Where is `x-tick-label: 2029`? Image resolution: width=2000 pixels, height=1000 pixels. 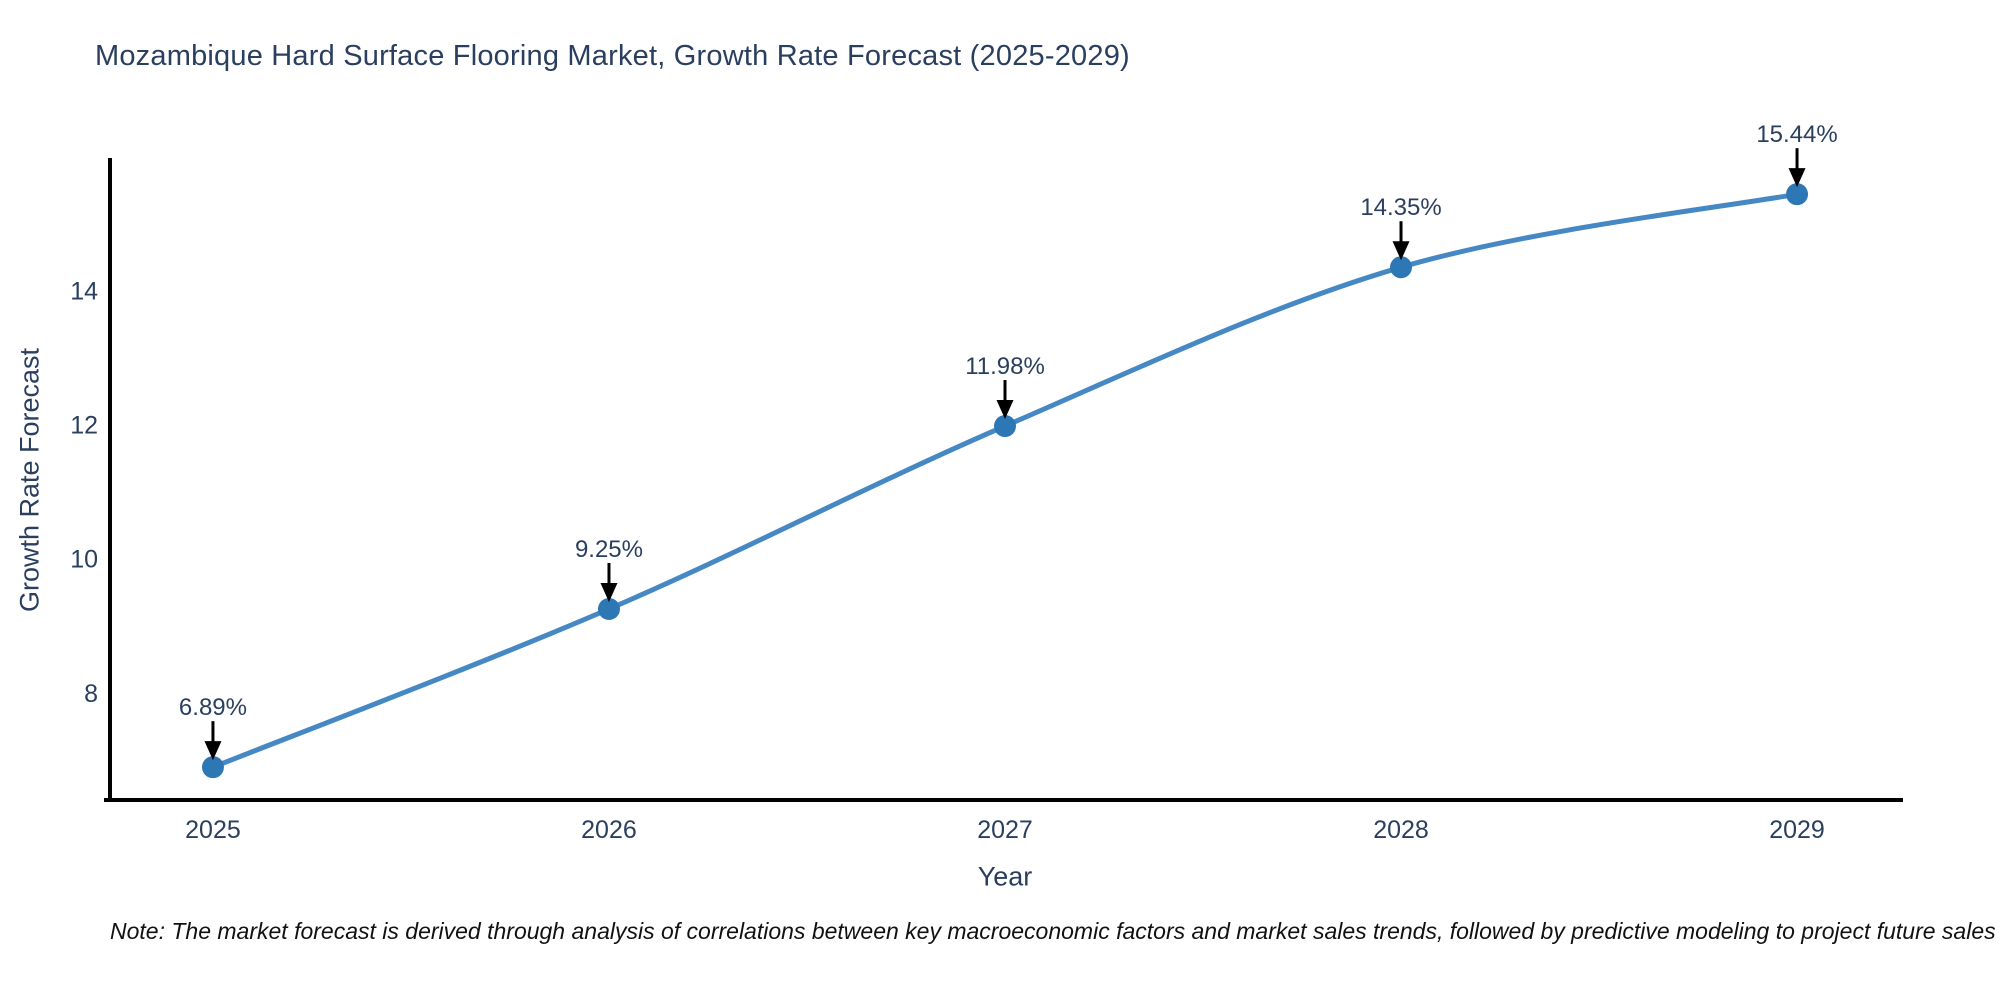
x-tick-label: 2029 is located at coordinates (1797, 830).